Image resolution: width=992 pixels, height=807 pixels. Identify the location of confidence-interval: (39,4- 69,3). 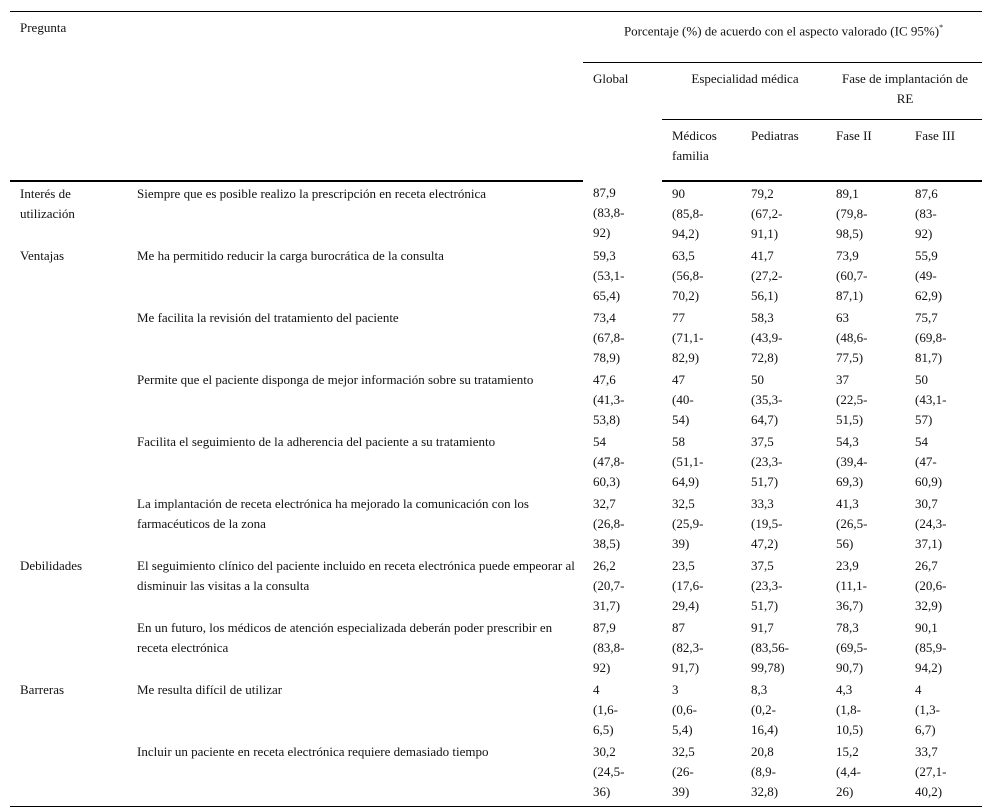
(852, 471).